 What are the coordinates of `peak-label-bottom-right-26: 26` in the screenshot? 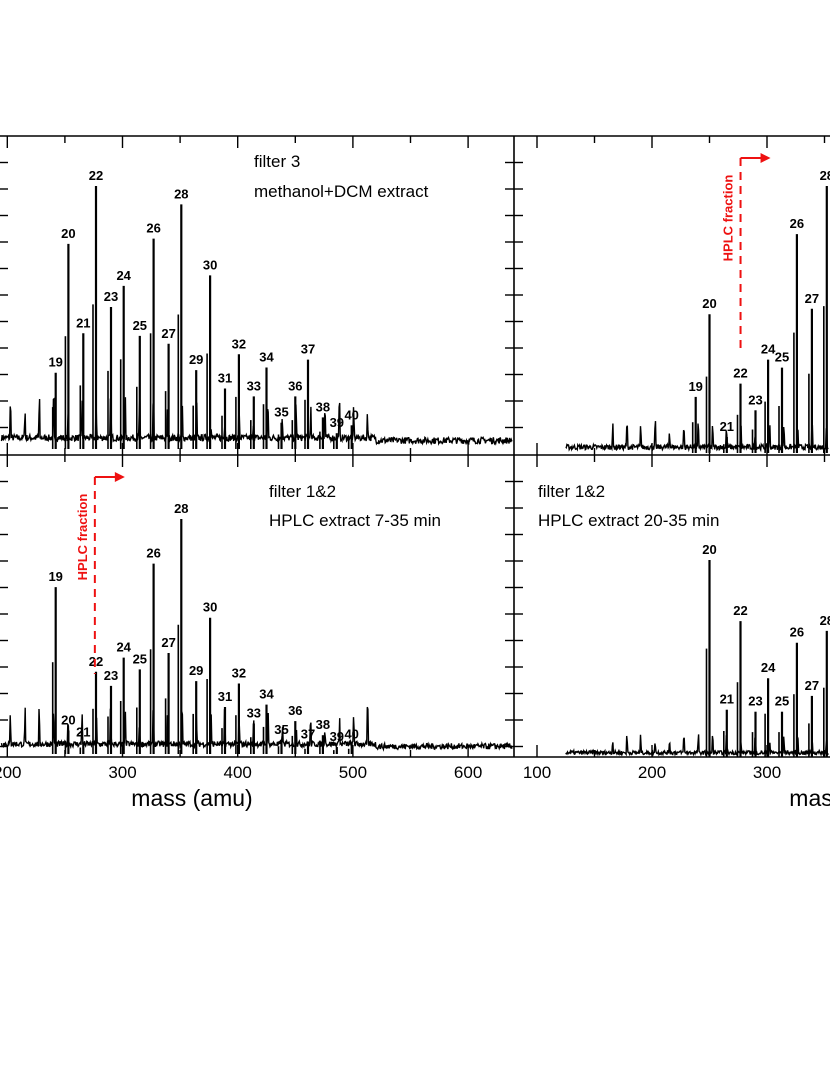 It's located at (797, 632).